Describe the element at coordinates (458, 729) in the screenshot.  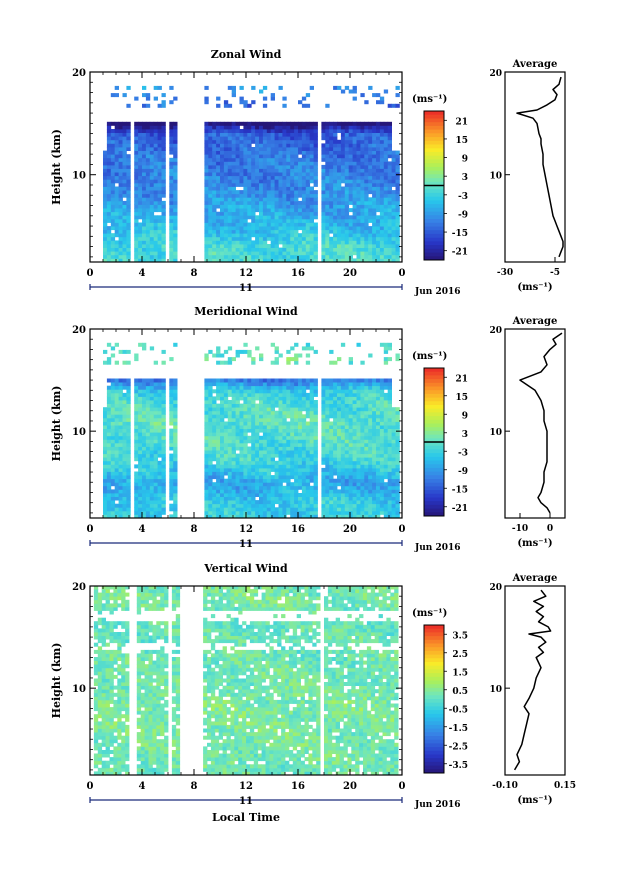
I see `colorbar-tick-label: -1.5` at that location.